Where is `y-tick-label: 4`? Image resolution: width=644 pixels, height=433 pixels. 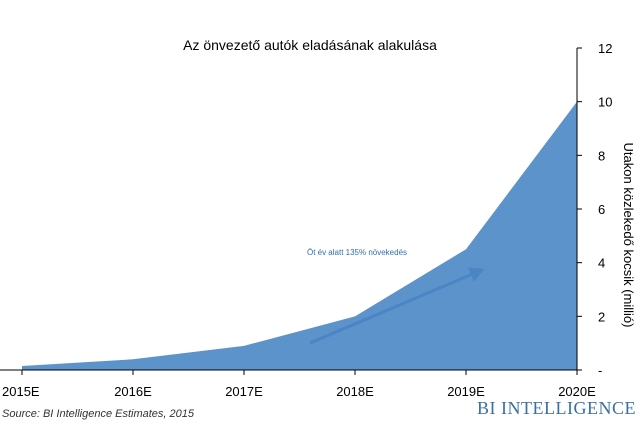 y-tick-label: 4 is located at coordinates (601, 263).